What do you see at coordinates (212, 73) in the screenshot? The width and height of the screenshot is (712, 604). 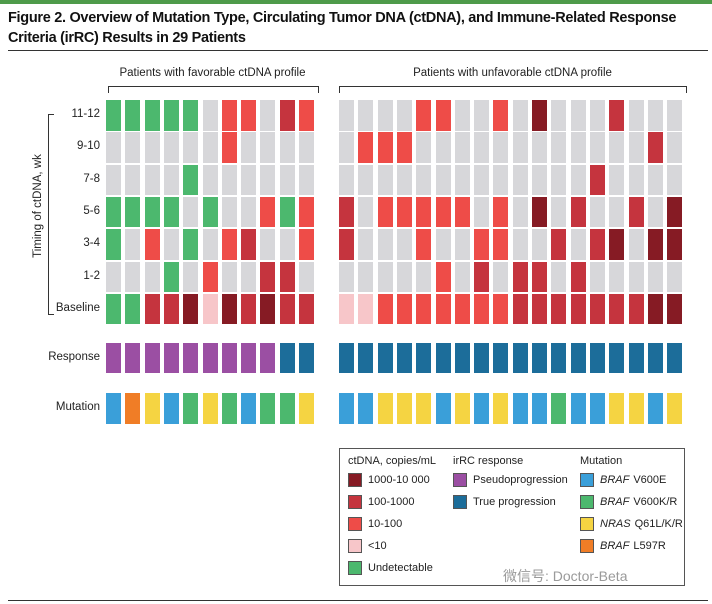 I see `group-label-favorable: Patients with favorable ctDNA profile` at bounding box center [212, 73].